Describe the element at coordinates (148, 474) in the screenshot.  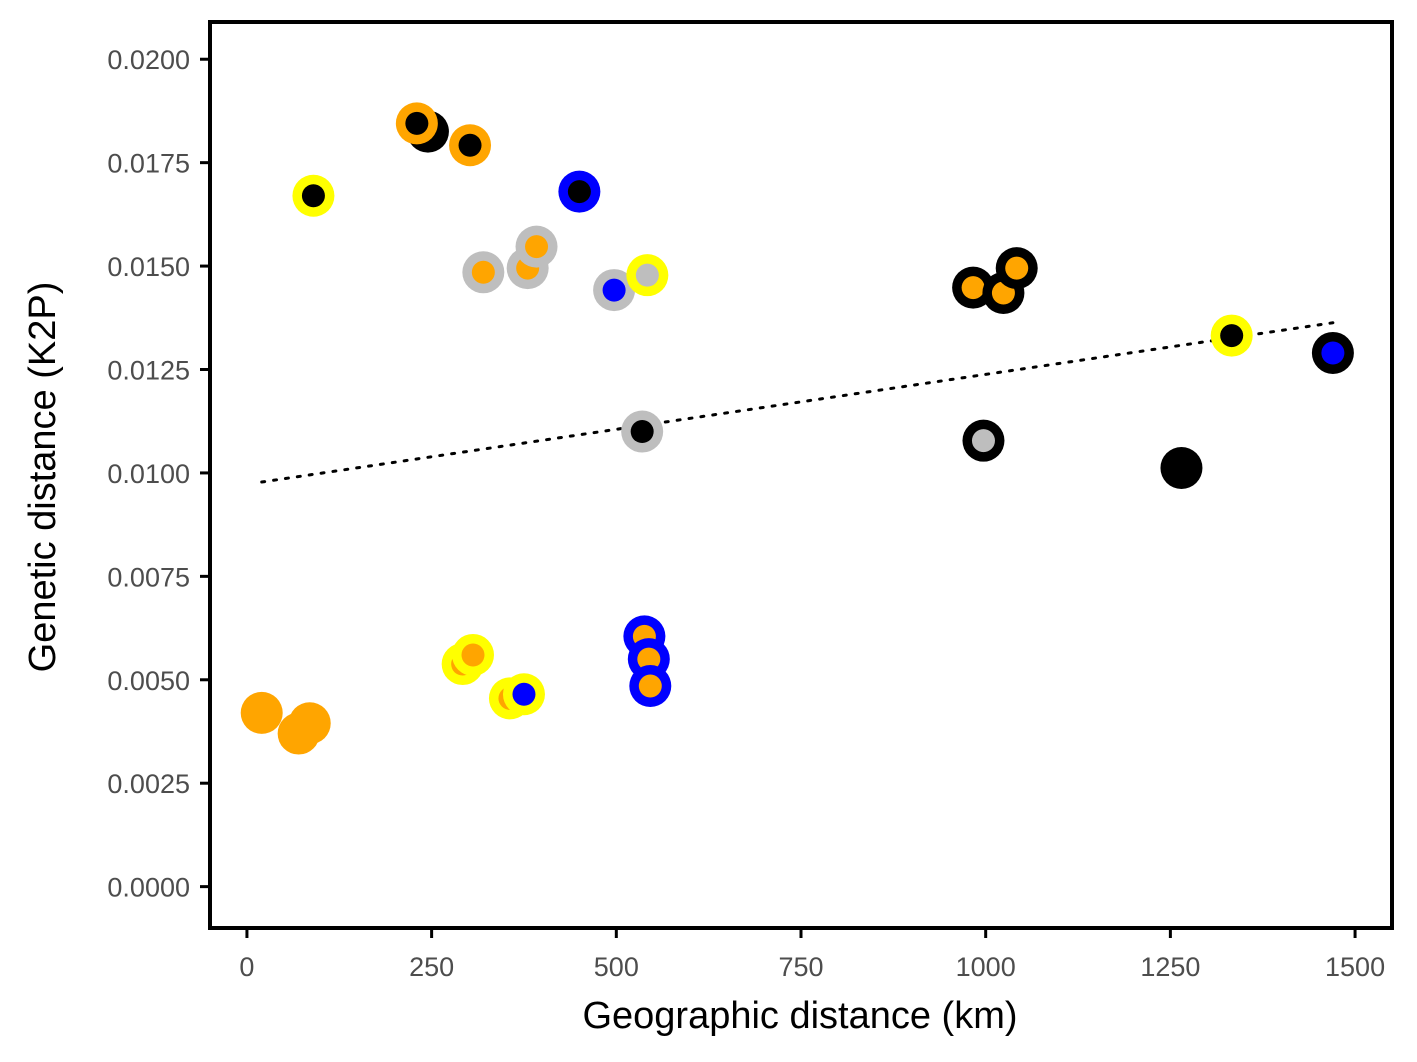
I see `y-tick-label-0.0100: 0.0100` at that location.